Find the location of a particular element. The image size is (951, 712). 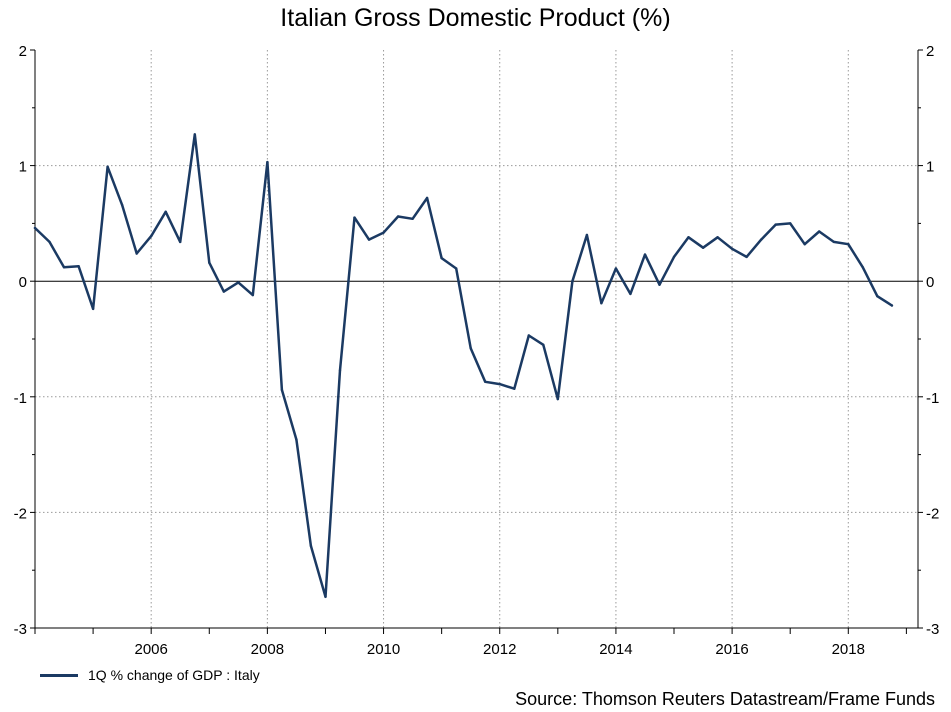

y-tick-label-left: -1 is located at coordinates (20, 398).